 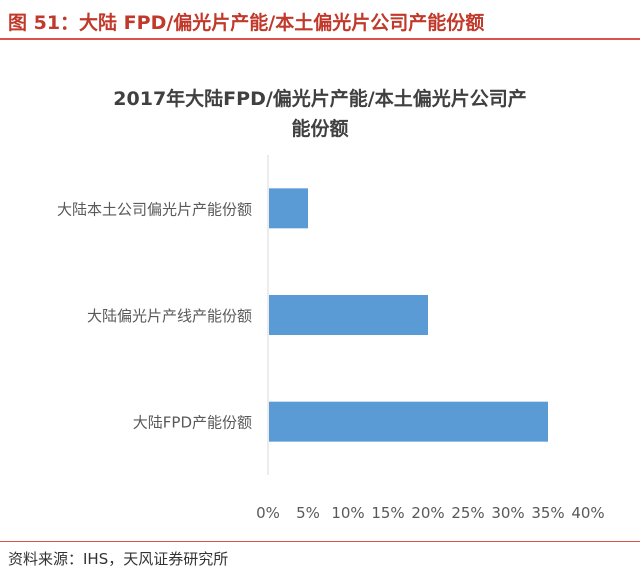 What do you see at coordinates (320, 99) in the screenshot?
I see `chart-title-line-1: 2017年大陆FPD/偏光片产能/本土偏光片公司产` at bounding box center [320, 99].